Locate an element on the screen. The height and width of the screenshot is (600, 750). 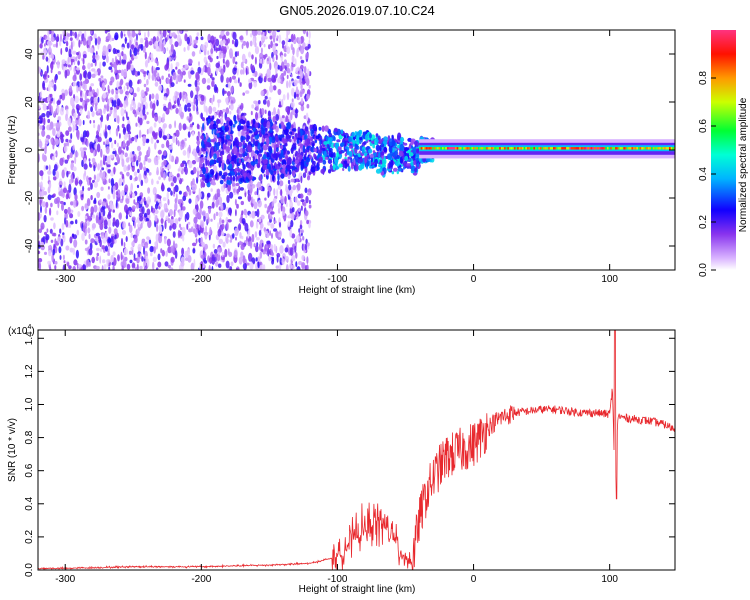
x-tick-label: -100 is located at coordinates (337, 279).